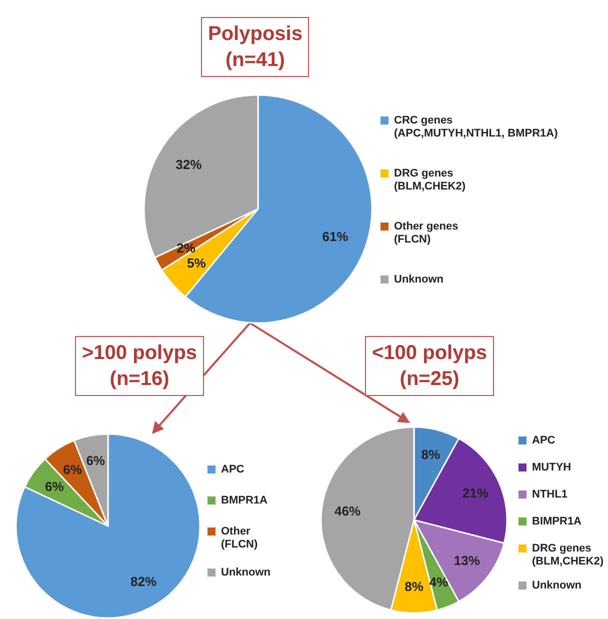 The width and height of the screenshot is (608, 619). Describe the element at coordinates (108, 526) in the screenshot. I see `pie-slice` at that location.